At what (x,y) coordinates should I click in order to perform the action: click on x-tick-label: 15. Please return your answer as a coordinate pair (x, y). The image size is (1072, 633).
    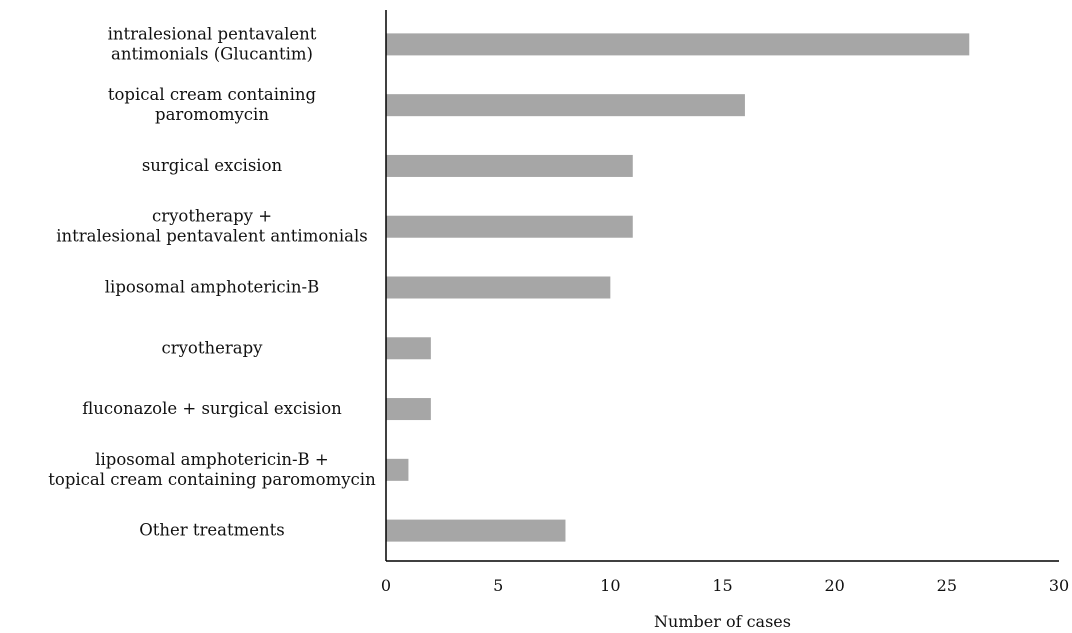
    Looking at the image, I should click on (722, 585).